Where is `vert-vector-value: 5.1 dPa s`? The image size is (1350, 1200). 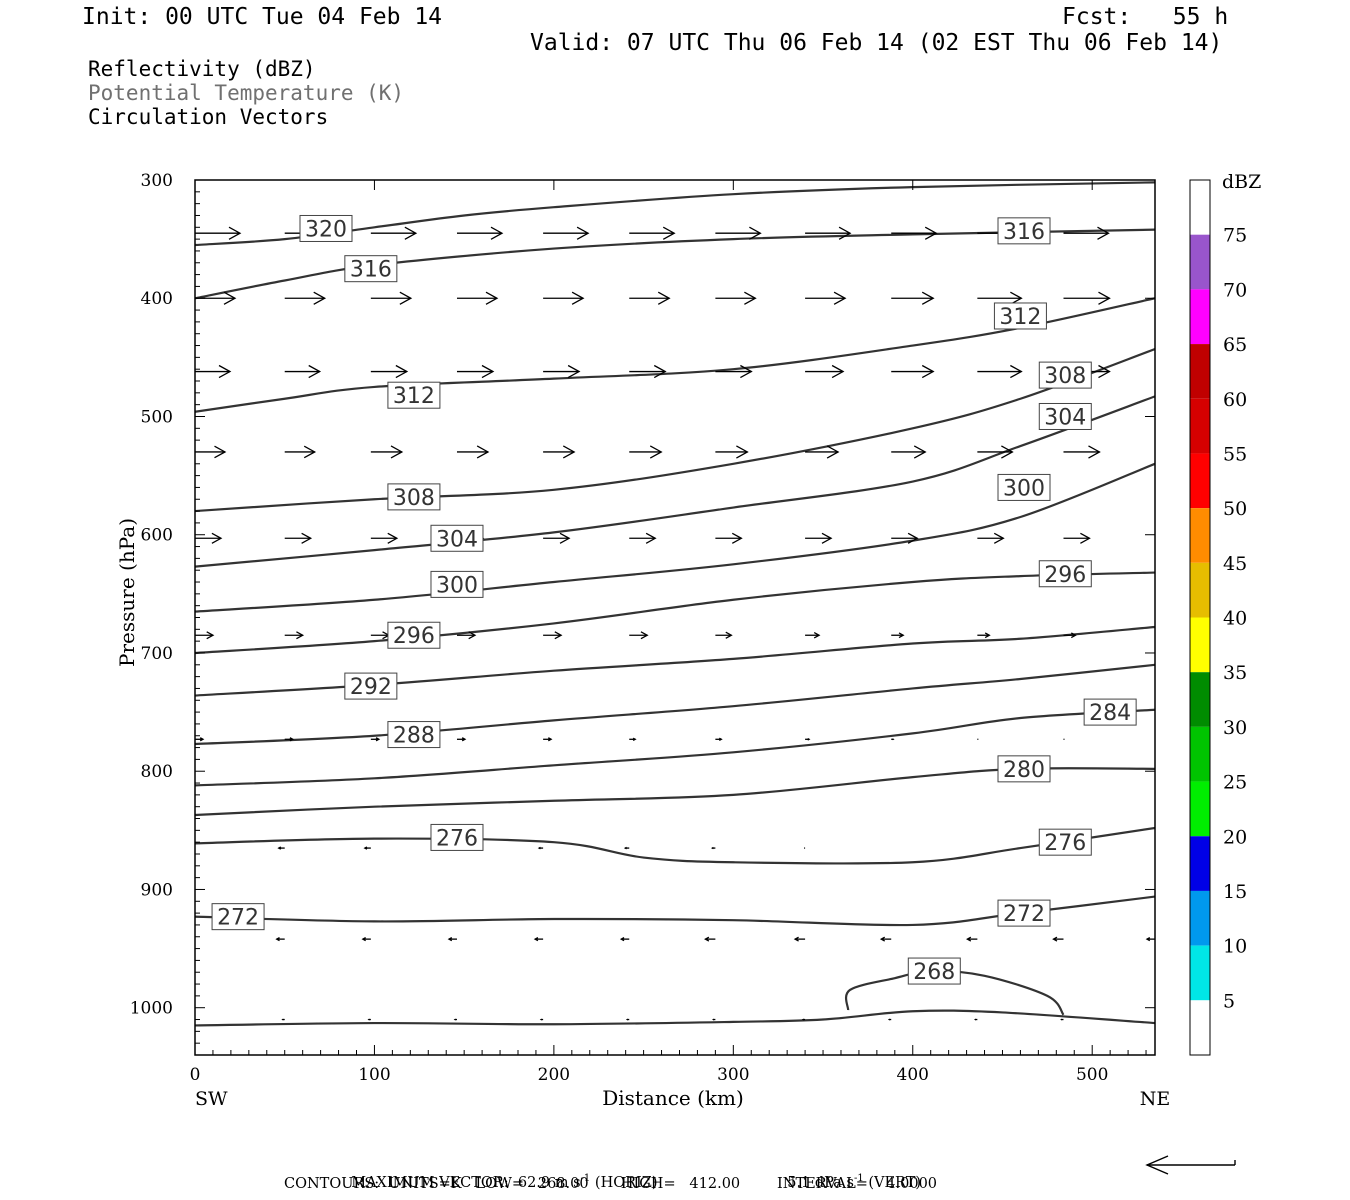
vert-vector-value: 5.1 dPa s is located at coordinates (820, 1182).